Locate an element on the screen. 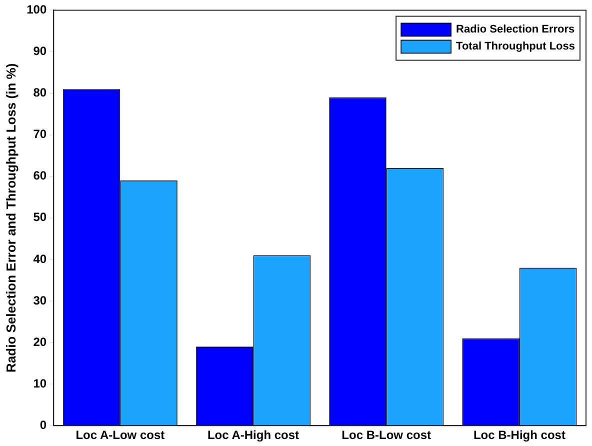 Image resolution: width=592 pixels, height=446 pixels. y-tick-label: 60 is located at coordinates (40, 175).